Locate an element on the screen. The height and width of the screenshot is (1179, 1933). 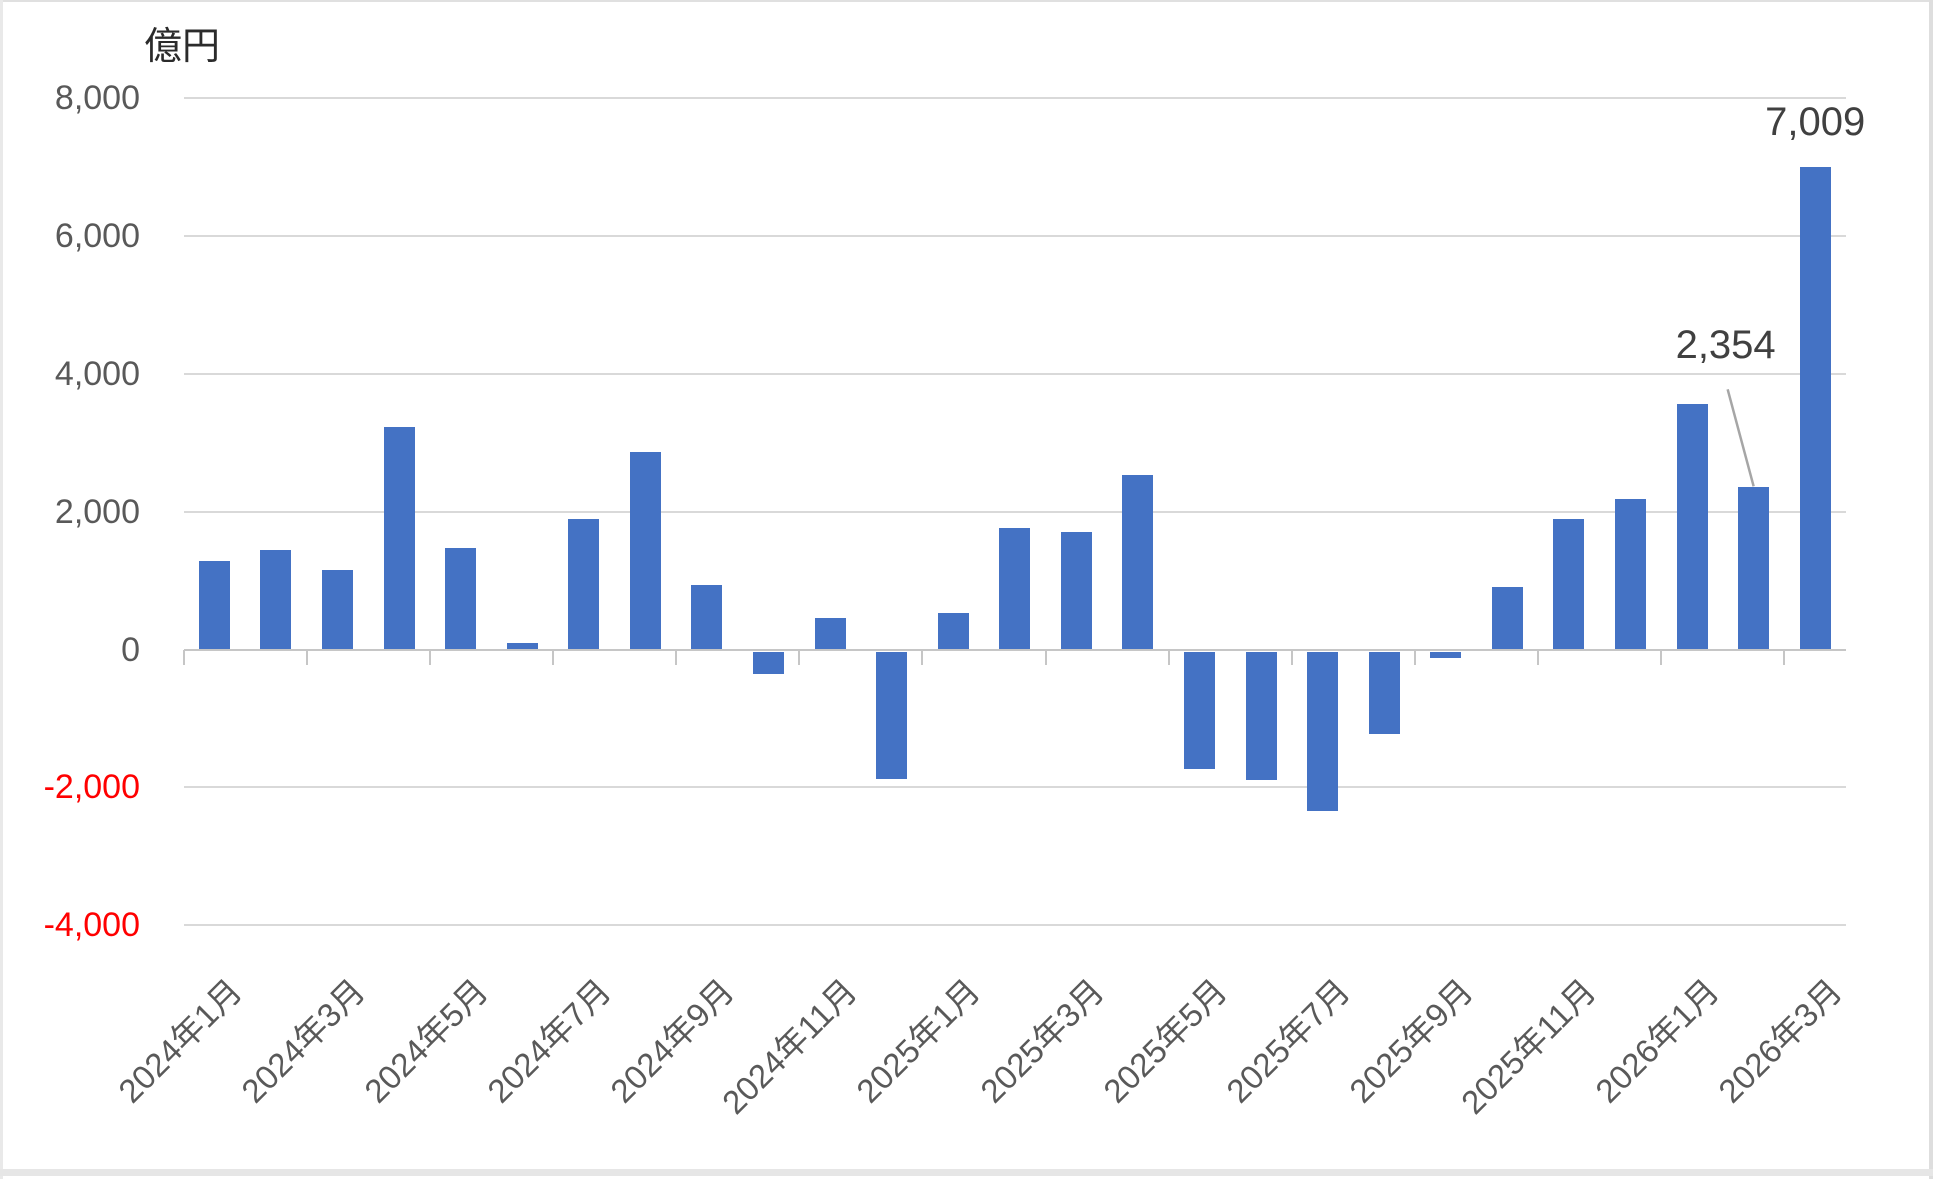
y-axis-tick-label: 8,000 is located at coordinates (97, 98).